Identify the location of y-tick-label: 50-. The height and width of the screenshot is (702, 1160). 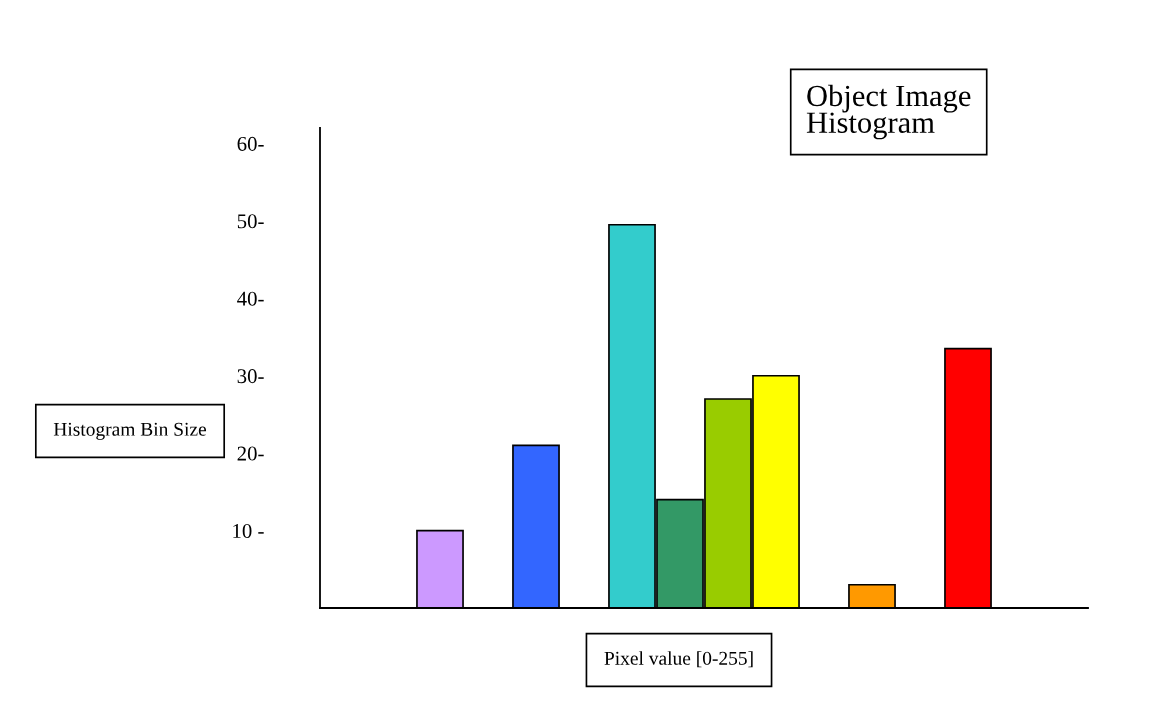
(250, 221).